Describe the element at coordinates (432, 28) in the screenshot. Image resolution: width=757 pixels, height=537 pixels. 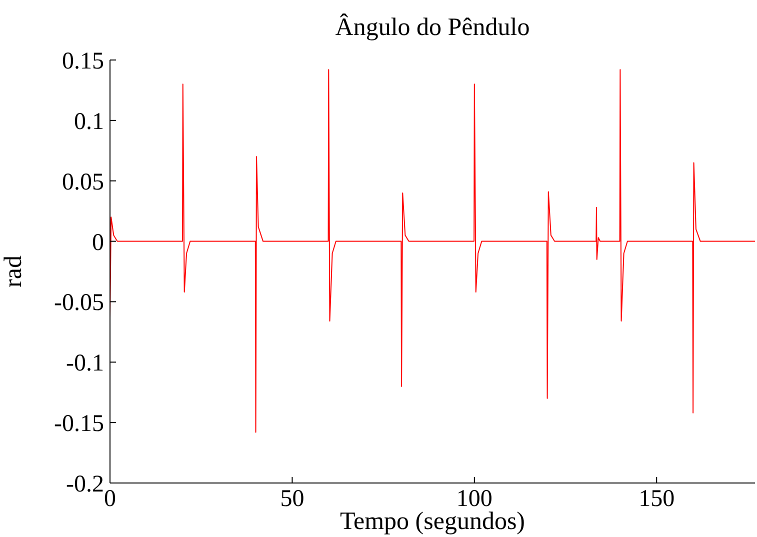
I see `chart-title: Ângulo do Pêndulo` at that location.